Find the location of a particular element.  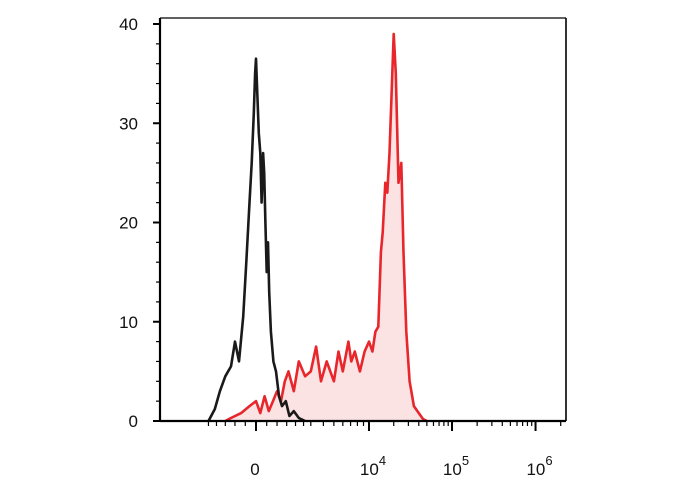

y-tick-label: 40 is located at coordinates (128, 24).